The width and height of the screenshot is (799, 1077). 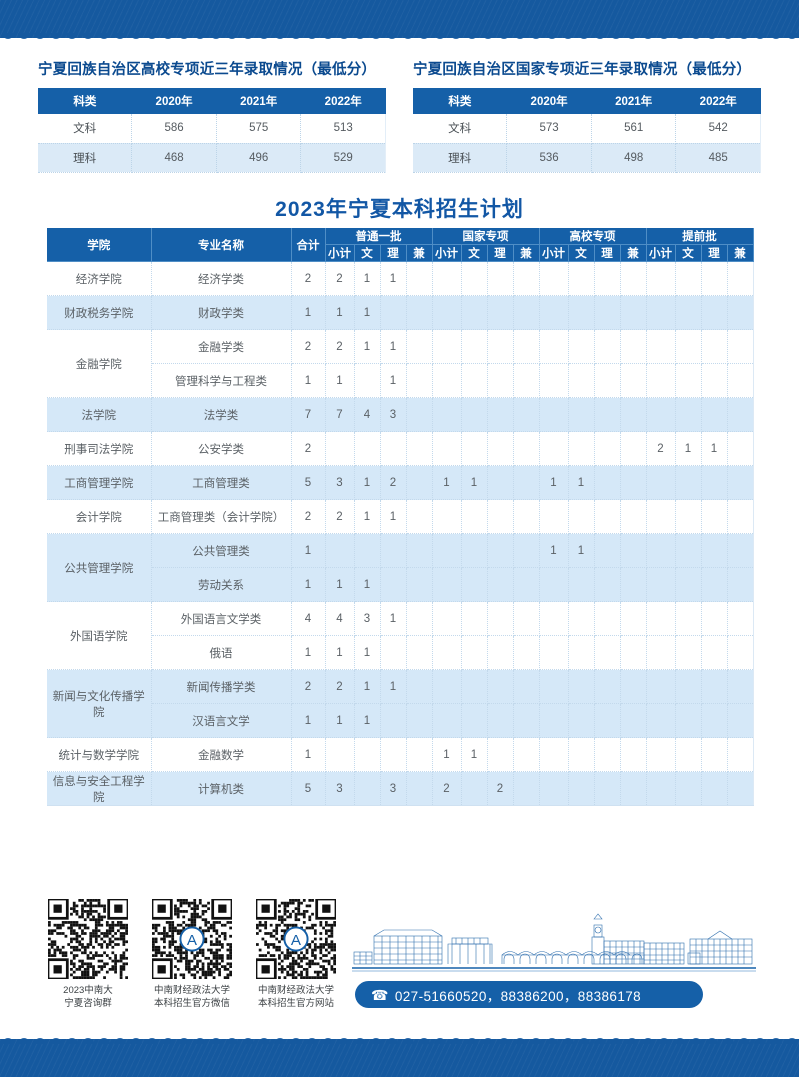 What do you see at coordinates (393, 686) in the screenshot?
I see `cell-plan-2: 1` at bounding box center [393, 686].